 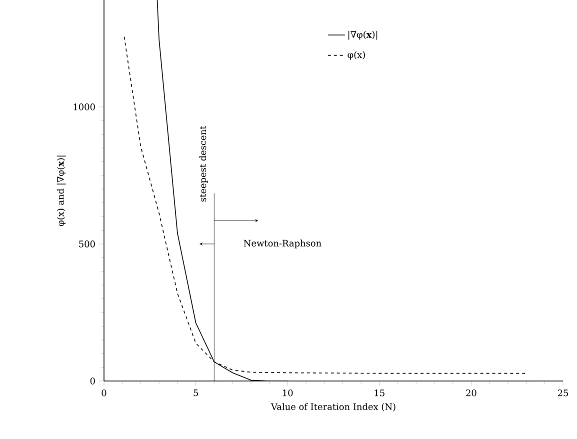 What do you see at coordinates (84, 107) in the screenshot?
I see `y-tick-label: 1000` at bounding box center [84, 107].